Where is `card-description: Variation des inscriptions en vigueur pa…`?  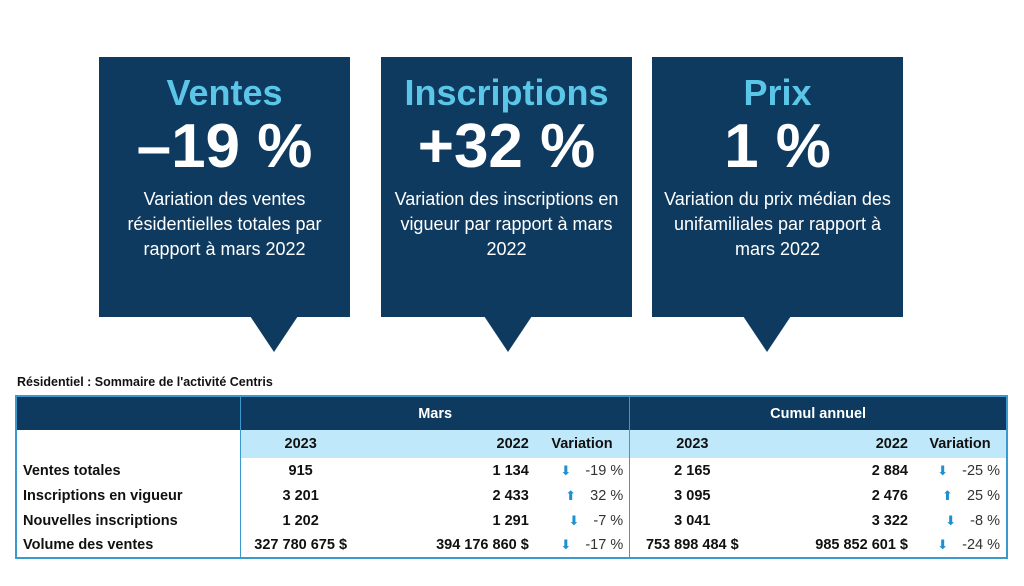 card-description: Variation des inscriptions en vigueur pa… is located at coordinates (506, 224).